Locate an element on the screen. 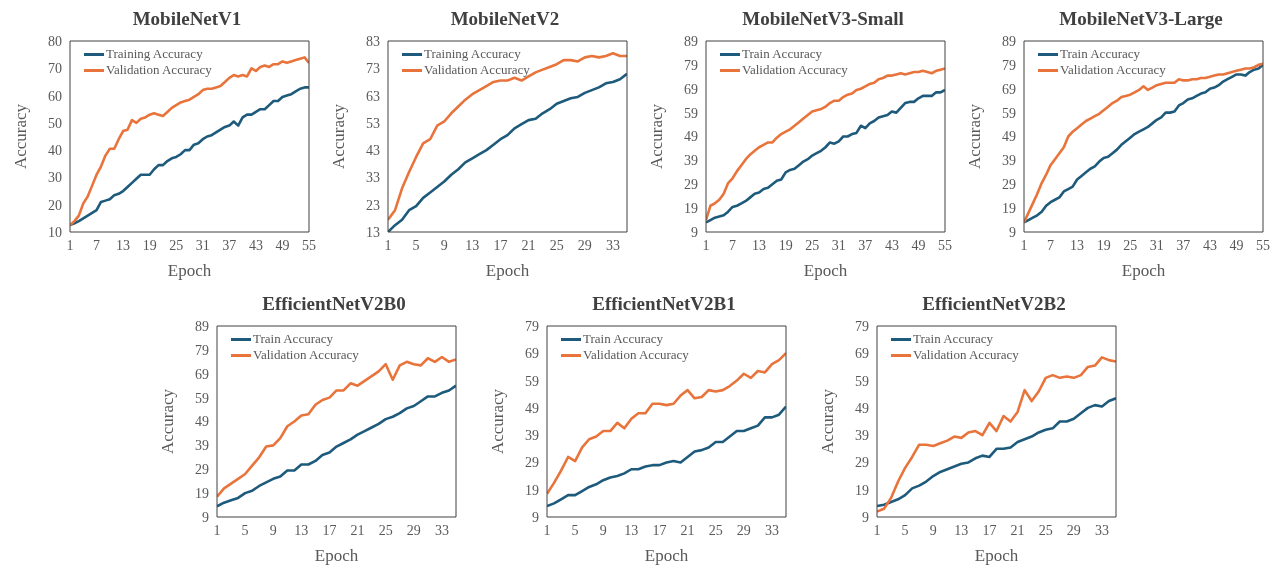 The width and height of the screenshot is (1288, 579). chart-title: EfficientNetV2B0 is located at coordinates (333, 304).